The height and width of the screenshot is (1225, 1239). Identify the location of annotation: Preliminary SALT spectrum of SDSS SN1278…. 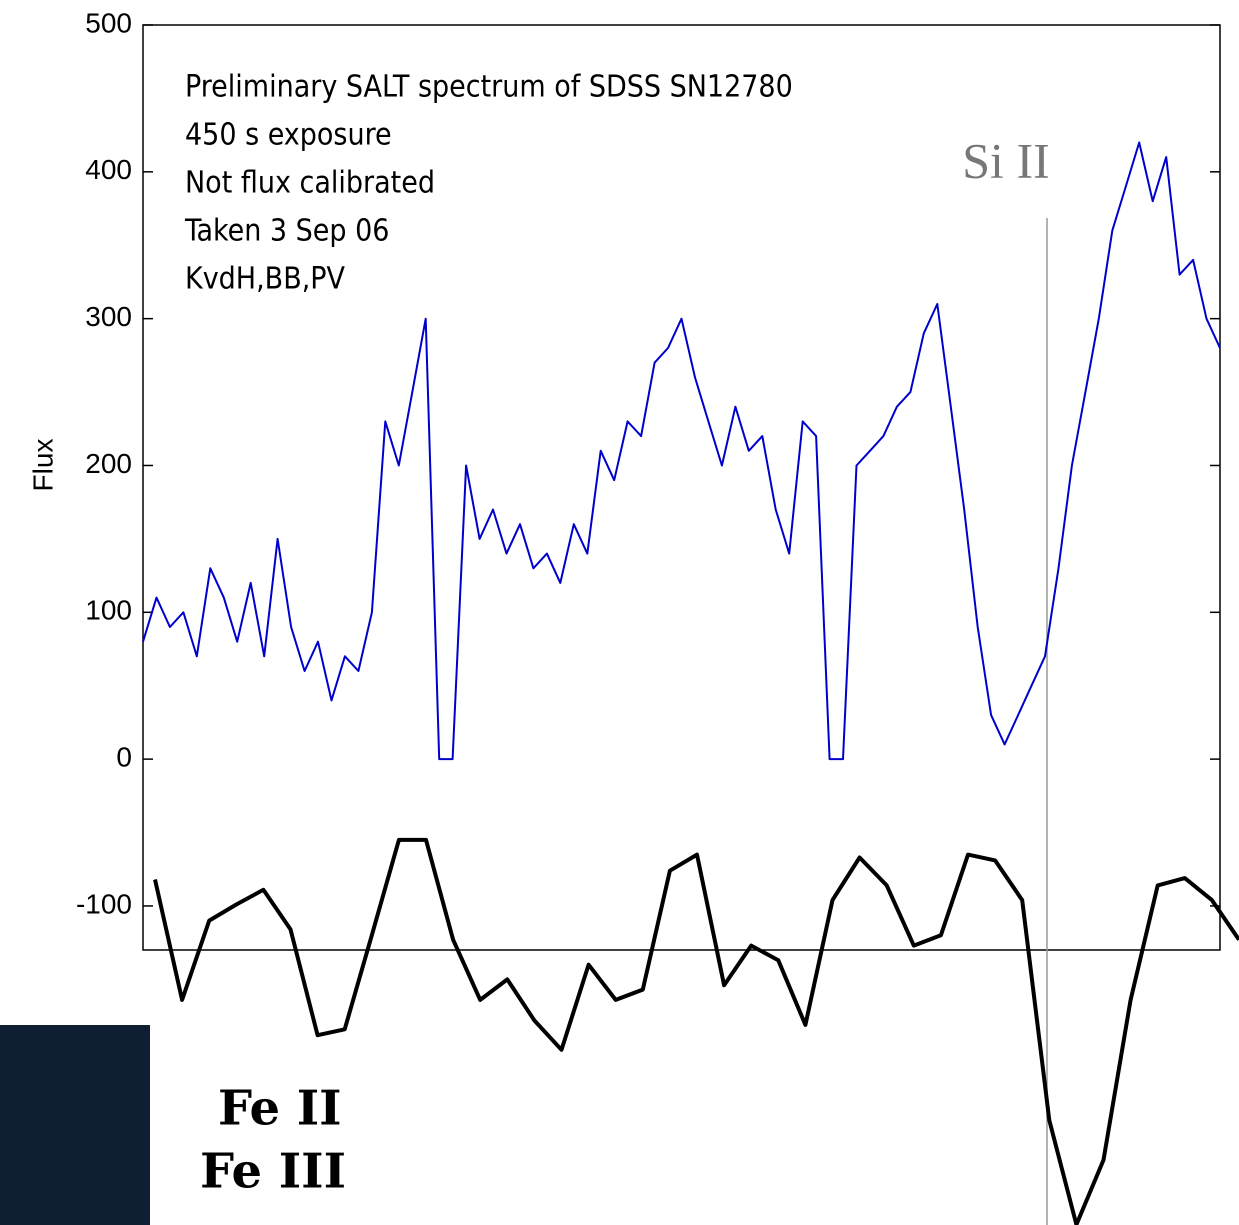
(489, 87).